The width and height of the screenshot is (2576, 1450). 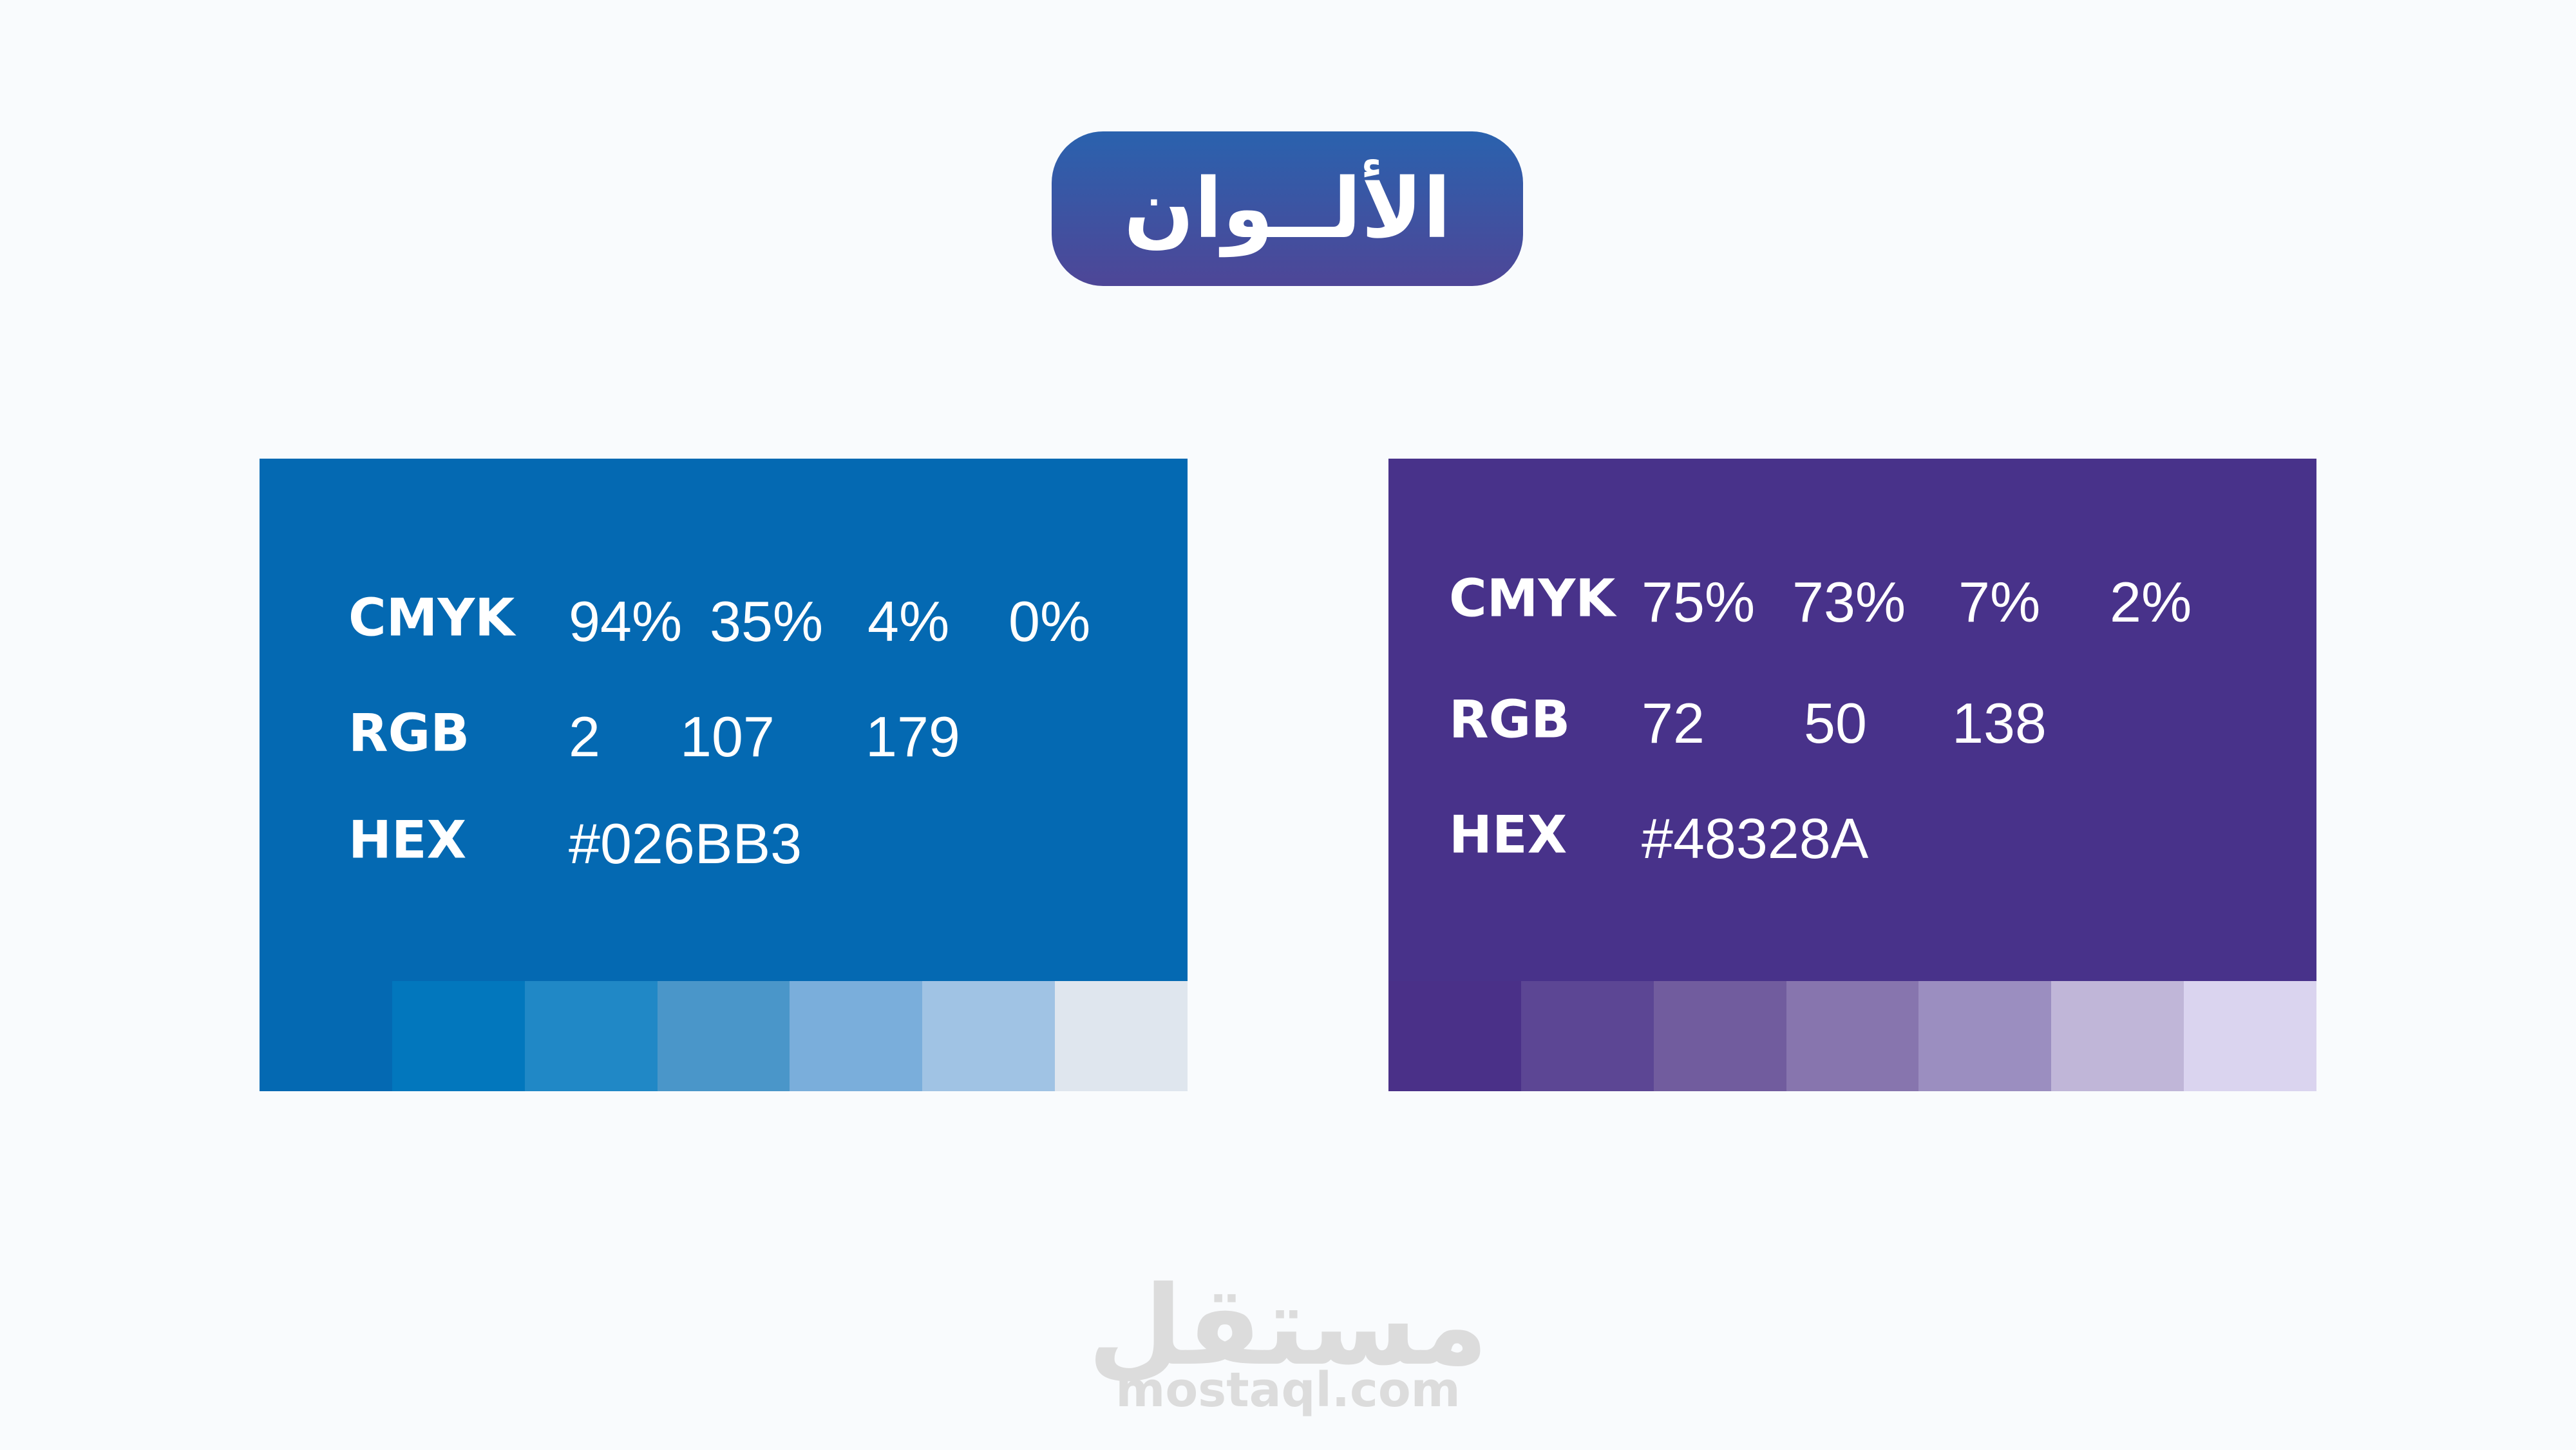 I want to click on row-value: 138, so click(x=1999, y=723).